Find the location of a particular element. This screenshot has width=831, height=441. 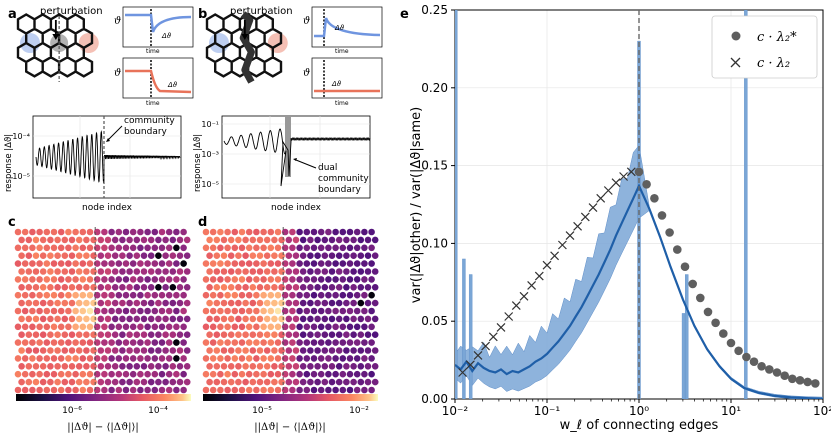

ytick-label: 0.10 is located at coordinates (434, 243).